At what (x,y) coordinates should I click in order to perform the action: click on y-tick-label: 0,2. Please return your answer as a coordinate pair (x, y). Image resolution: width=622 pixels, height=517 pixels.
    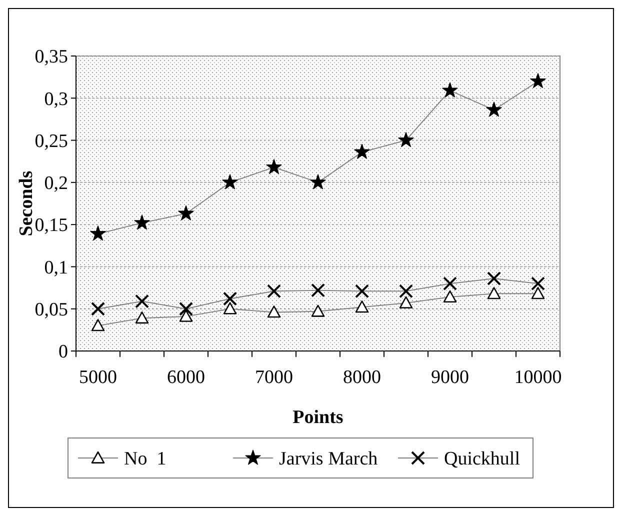
    Looking at the image, I should click on (56, 183).